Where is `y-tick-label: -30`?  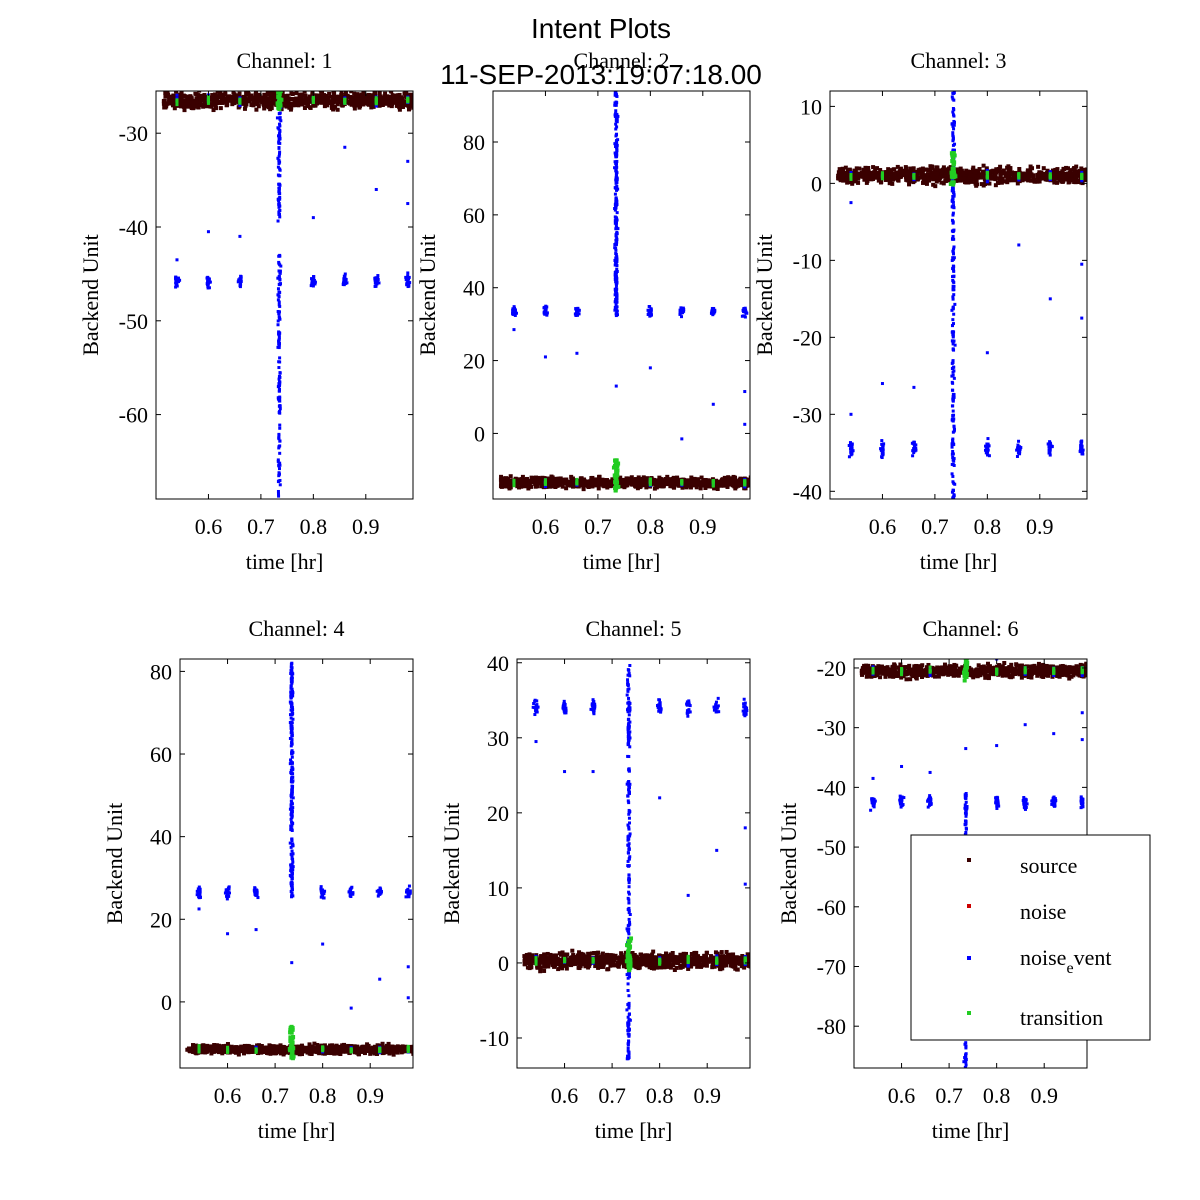
y-tick-label: -30 is located at coordinates (807, 414).